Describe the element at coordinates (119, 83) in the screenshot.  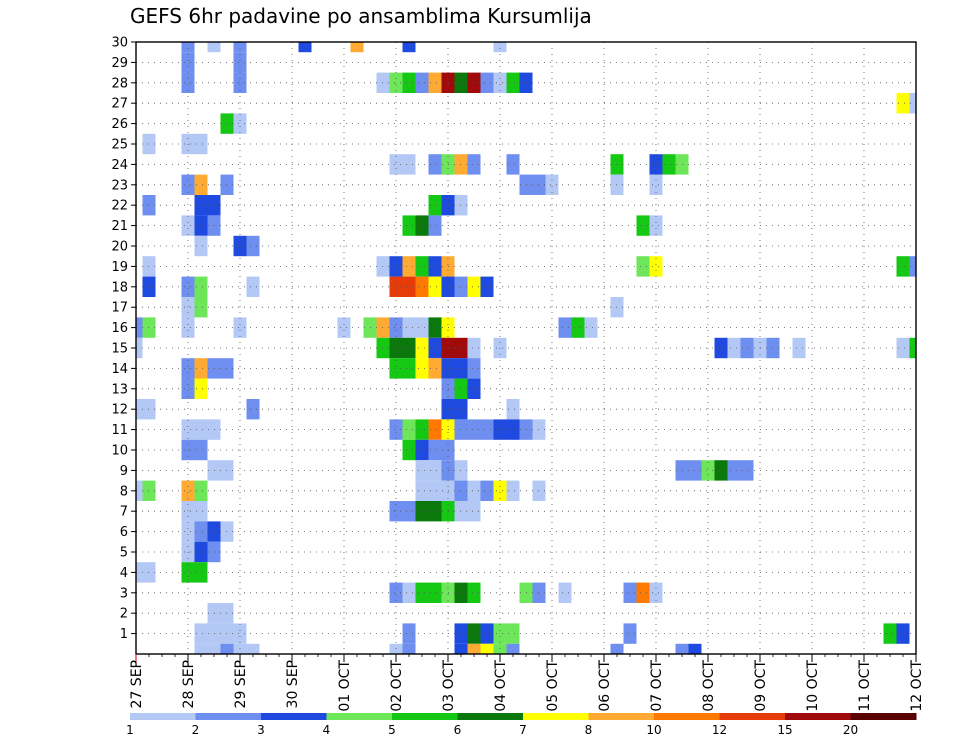
I see `y-tick-label: 28` at that location.